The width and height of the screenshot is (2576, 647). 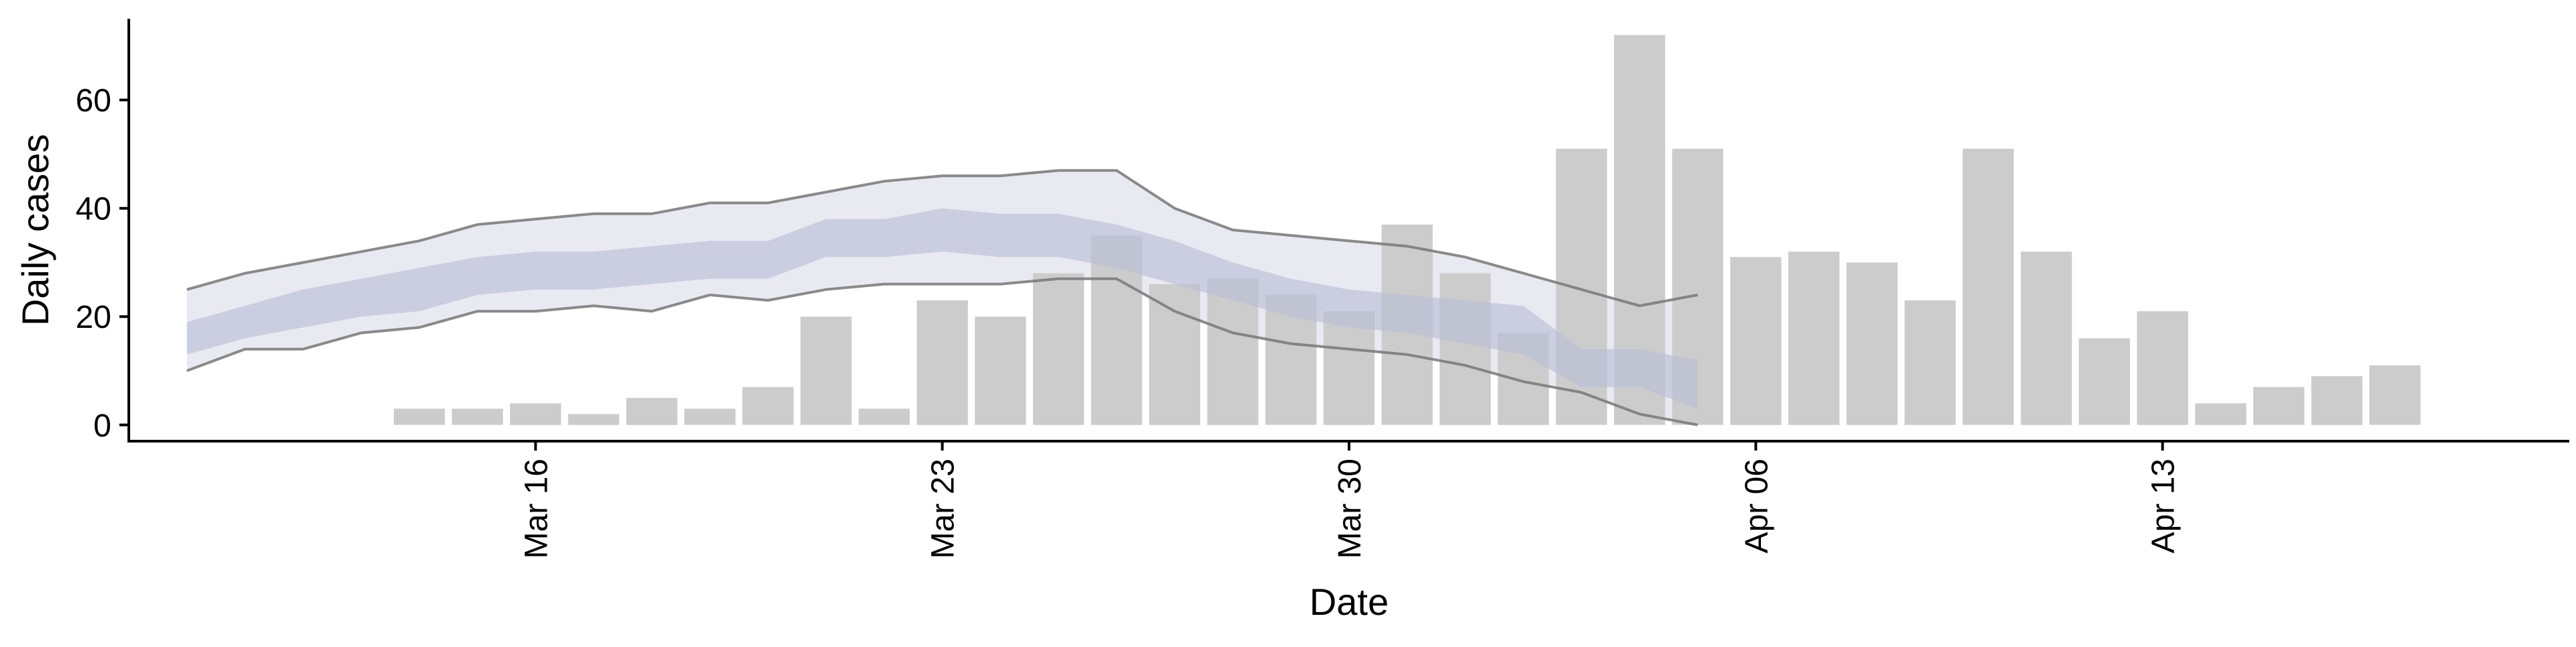 I want to click on x-tick-label: Mar 30, so click(x=1350, y=509).